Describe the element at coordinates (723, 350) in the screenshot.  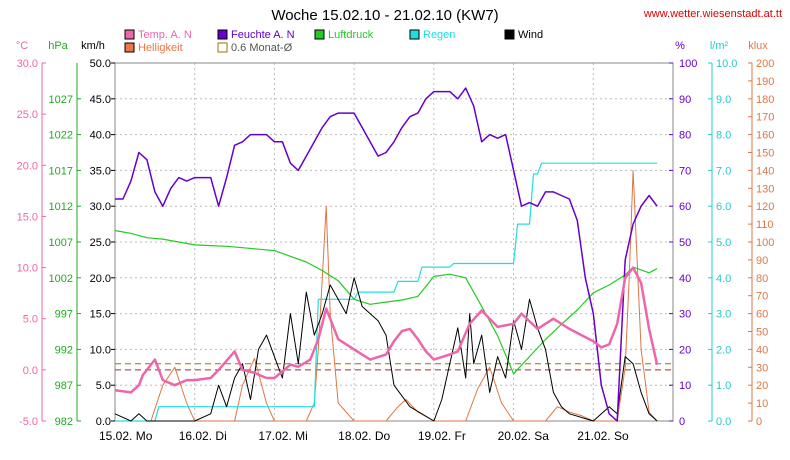
I see `rain-tick-label: 2.0` at that location.